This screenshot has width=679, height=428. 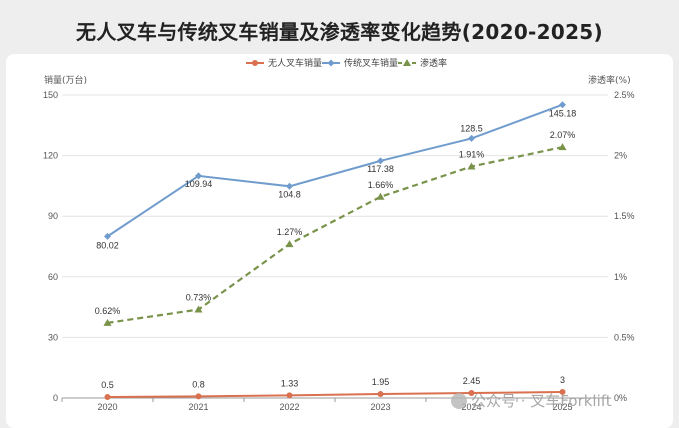 What do you see at coordinates (562, 380) in the screenshot?
I see `data-label: 3` at bounding box center [562, 380].